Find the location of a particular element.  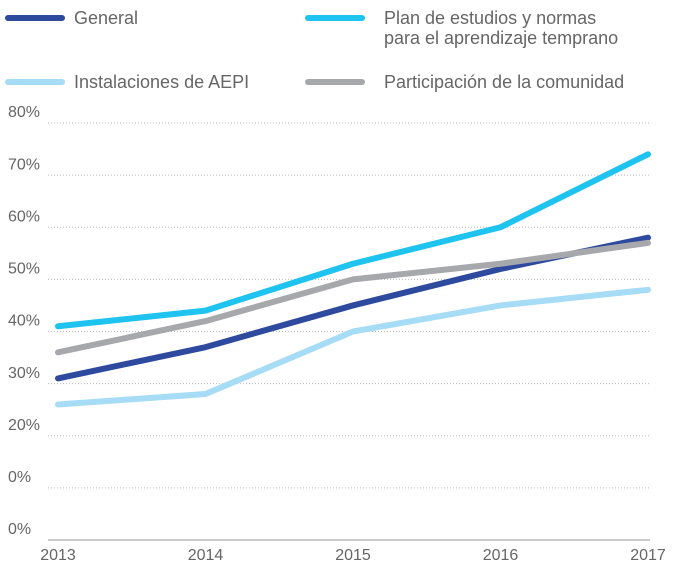

y-tick-label: 30% is located at coordinates (24, 373).